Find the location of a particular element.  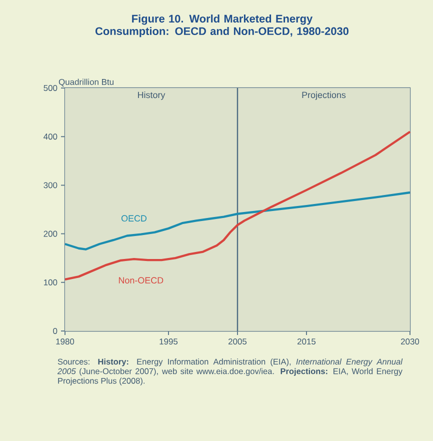

x-tick-label: 2015 is located at coordinates (307, 341).